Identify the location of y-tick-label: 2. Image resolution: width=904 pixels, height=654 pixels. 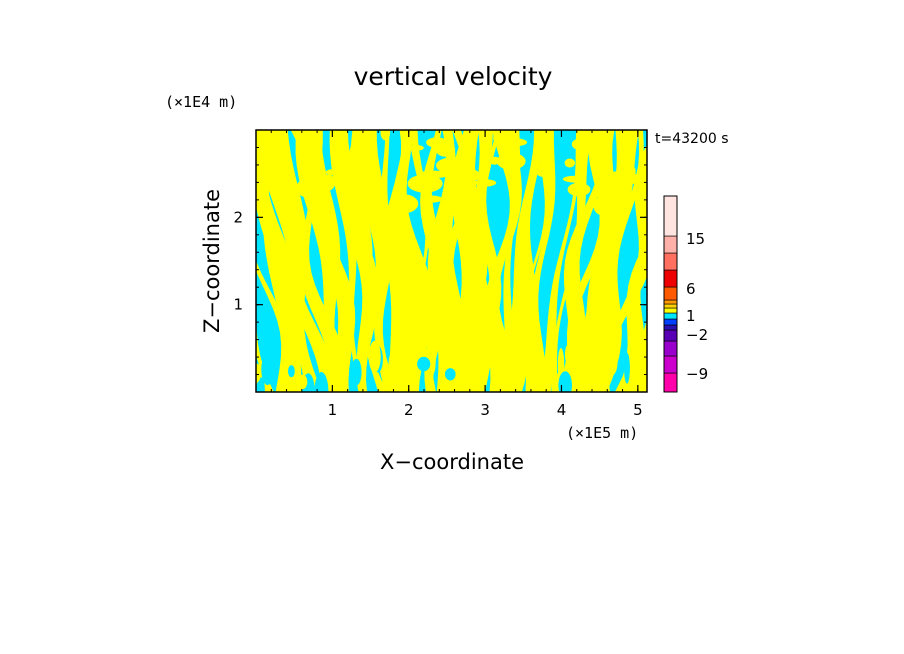
(238, 217).